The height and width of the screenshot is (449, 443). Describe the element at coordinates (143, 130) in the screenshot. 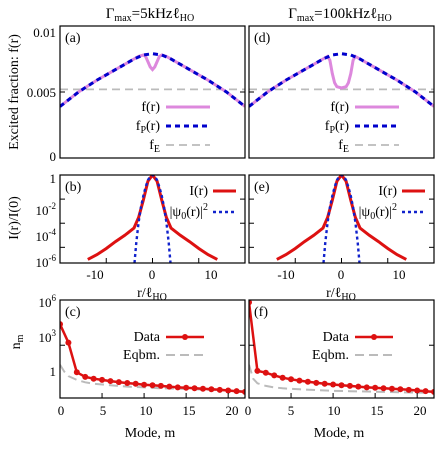

I see `legend-sub: P` at that location.